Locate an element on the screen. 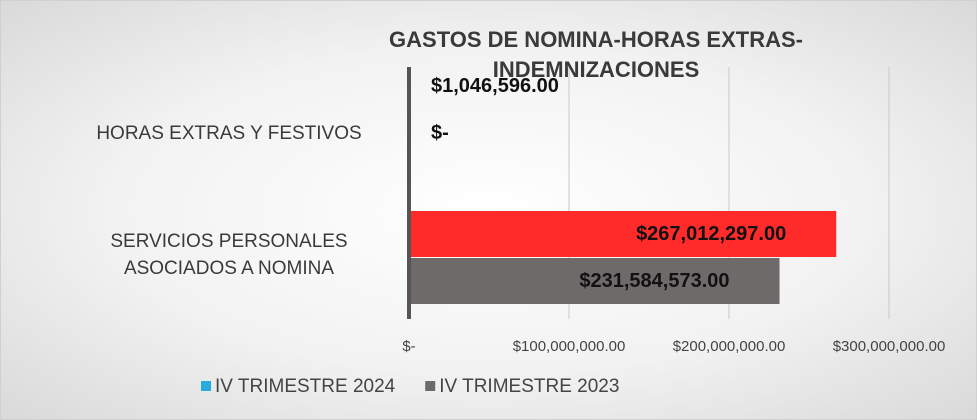 The height and width of the screenshot is (420, 977). data-label: $267,012,297.00 is located at coordinates (711, 234).